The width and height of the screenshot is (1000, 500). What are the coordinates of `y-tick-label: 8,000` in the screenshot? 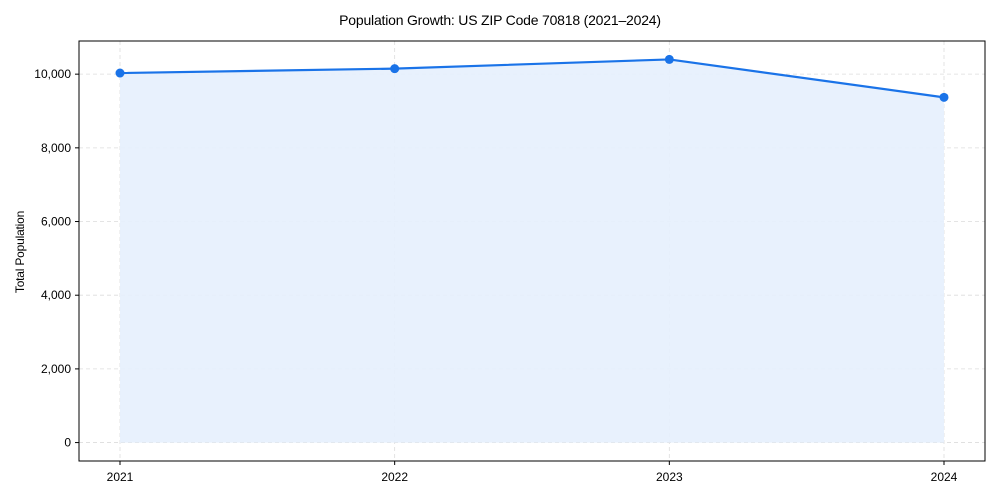 It's located at (56, 148).